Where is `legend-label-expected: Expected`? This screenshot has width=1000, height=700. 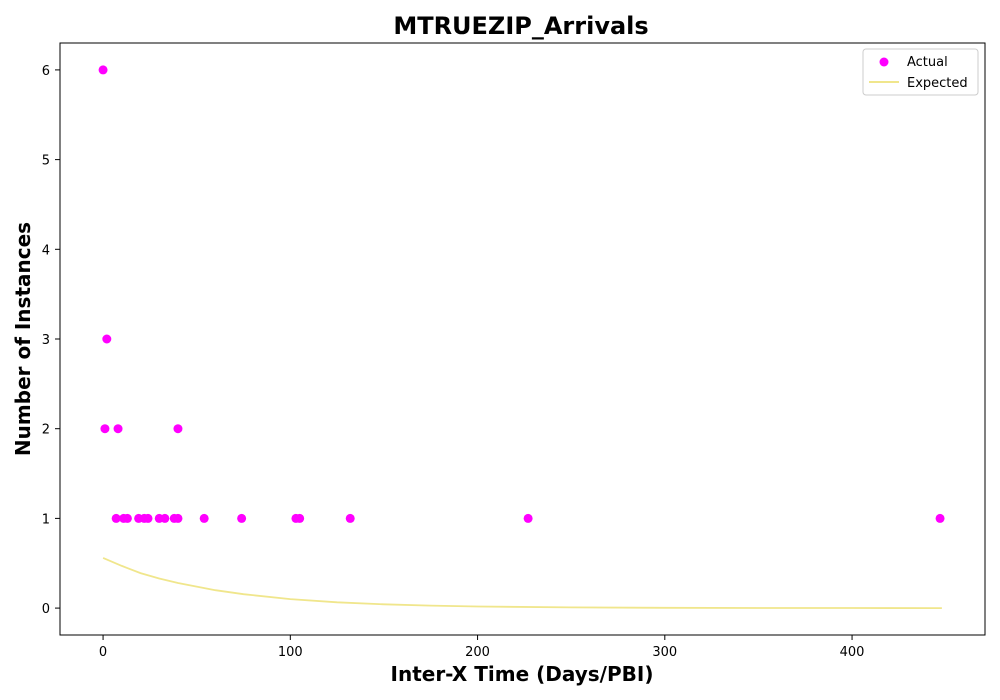
legend-label-expected: Expected is located at coordinates (937, 83).